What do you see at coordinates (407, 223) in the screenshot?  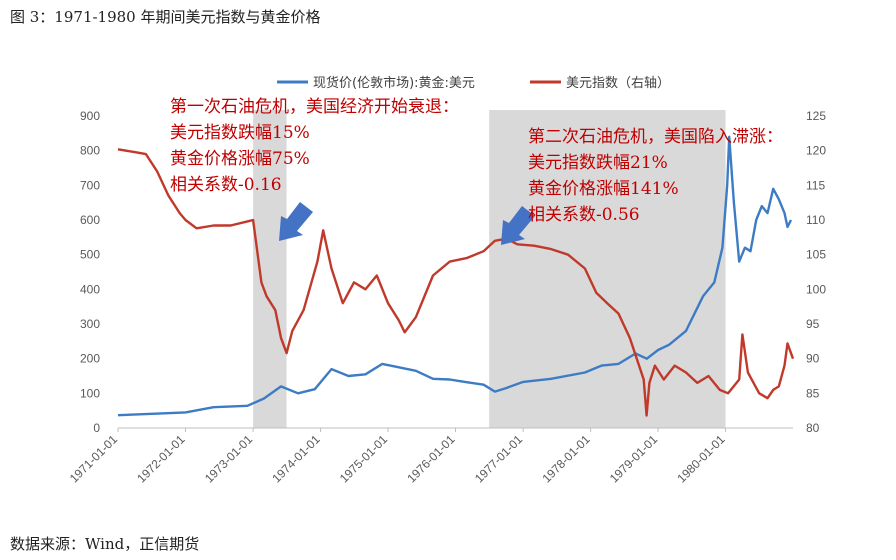 I see `annotation-arrows` at bounding box center [407, 223].